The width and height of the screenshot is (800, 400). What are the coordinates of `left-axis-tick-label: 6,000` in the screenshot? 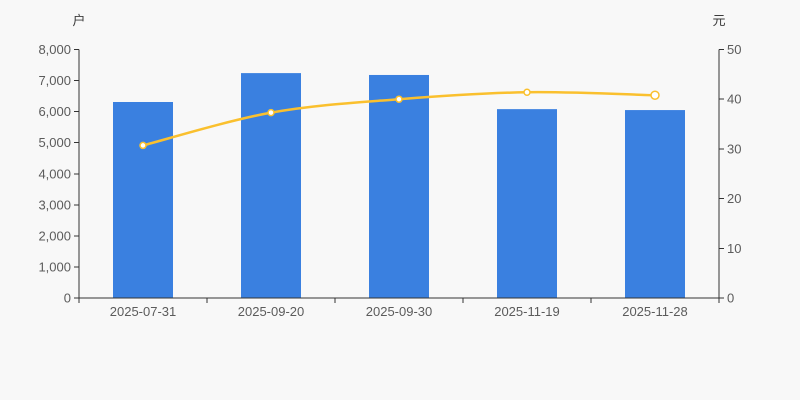 It's located at (54, 111).